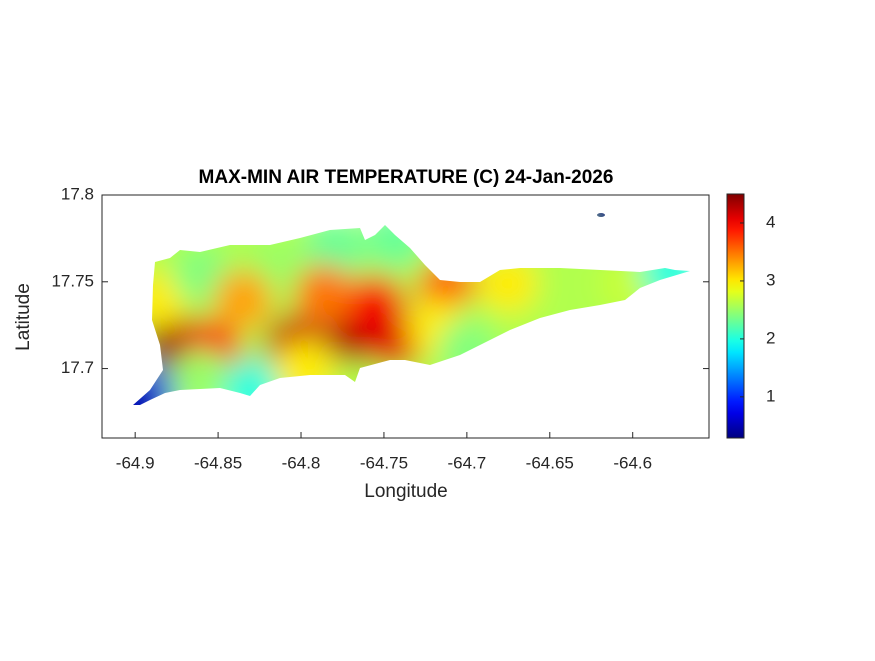 This screenshot has height=661, width=875. I want to click on x-tick-label: -64.85, so click(218, 462).